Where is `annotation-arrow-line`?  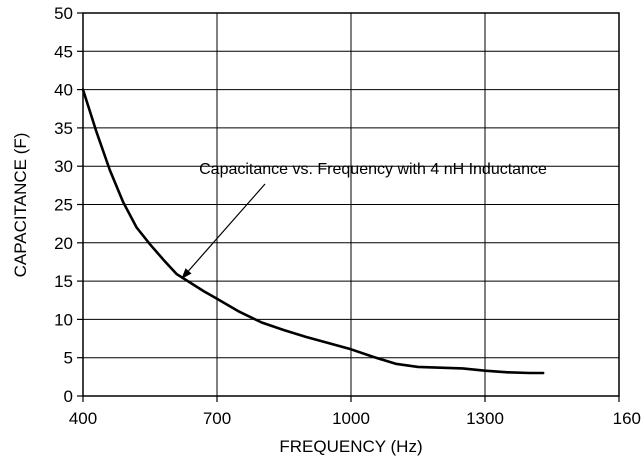
annotation-arrow-line is located at coordinates (227, 227).